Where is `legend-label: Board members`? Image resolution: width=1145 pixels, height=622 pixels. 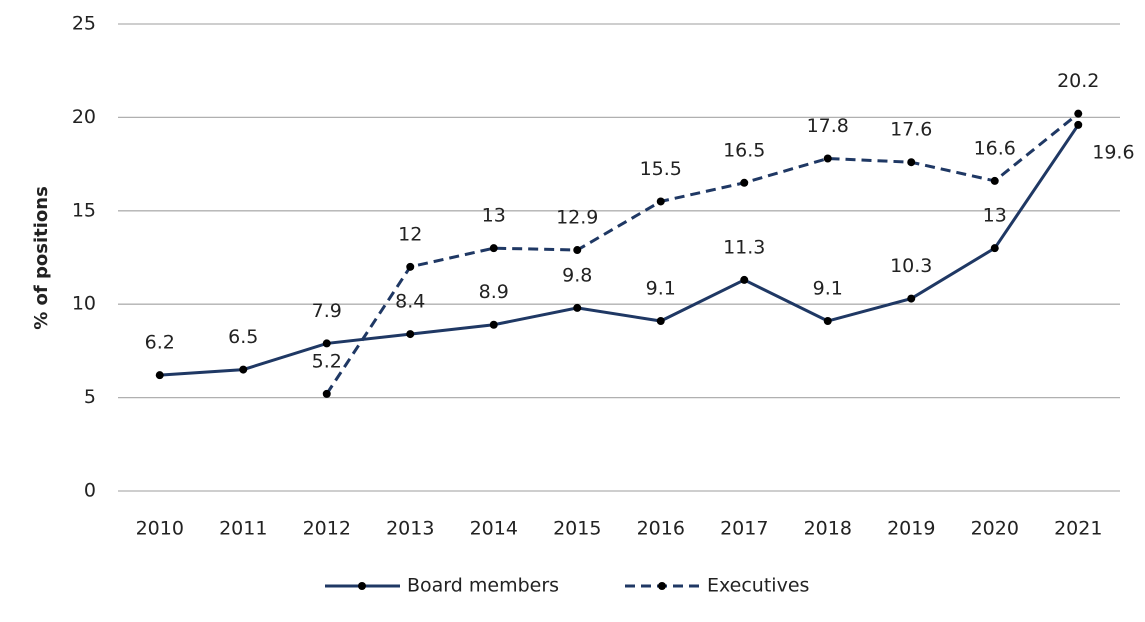
legend-label: Board members is located at coordinates (483, 586).